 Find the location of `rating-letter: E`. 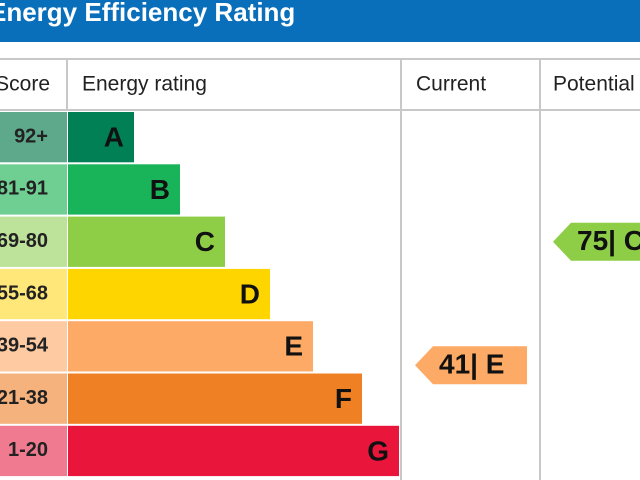

rating-letter: E is located at coordinates (293, 346).